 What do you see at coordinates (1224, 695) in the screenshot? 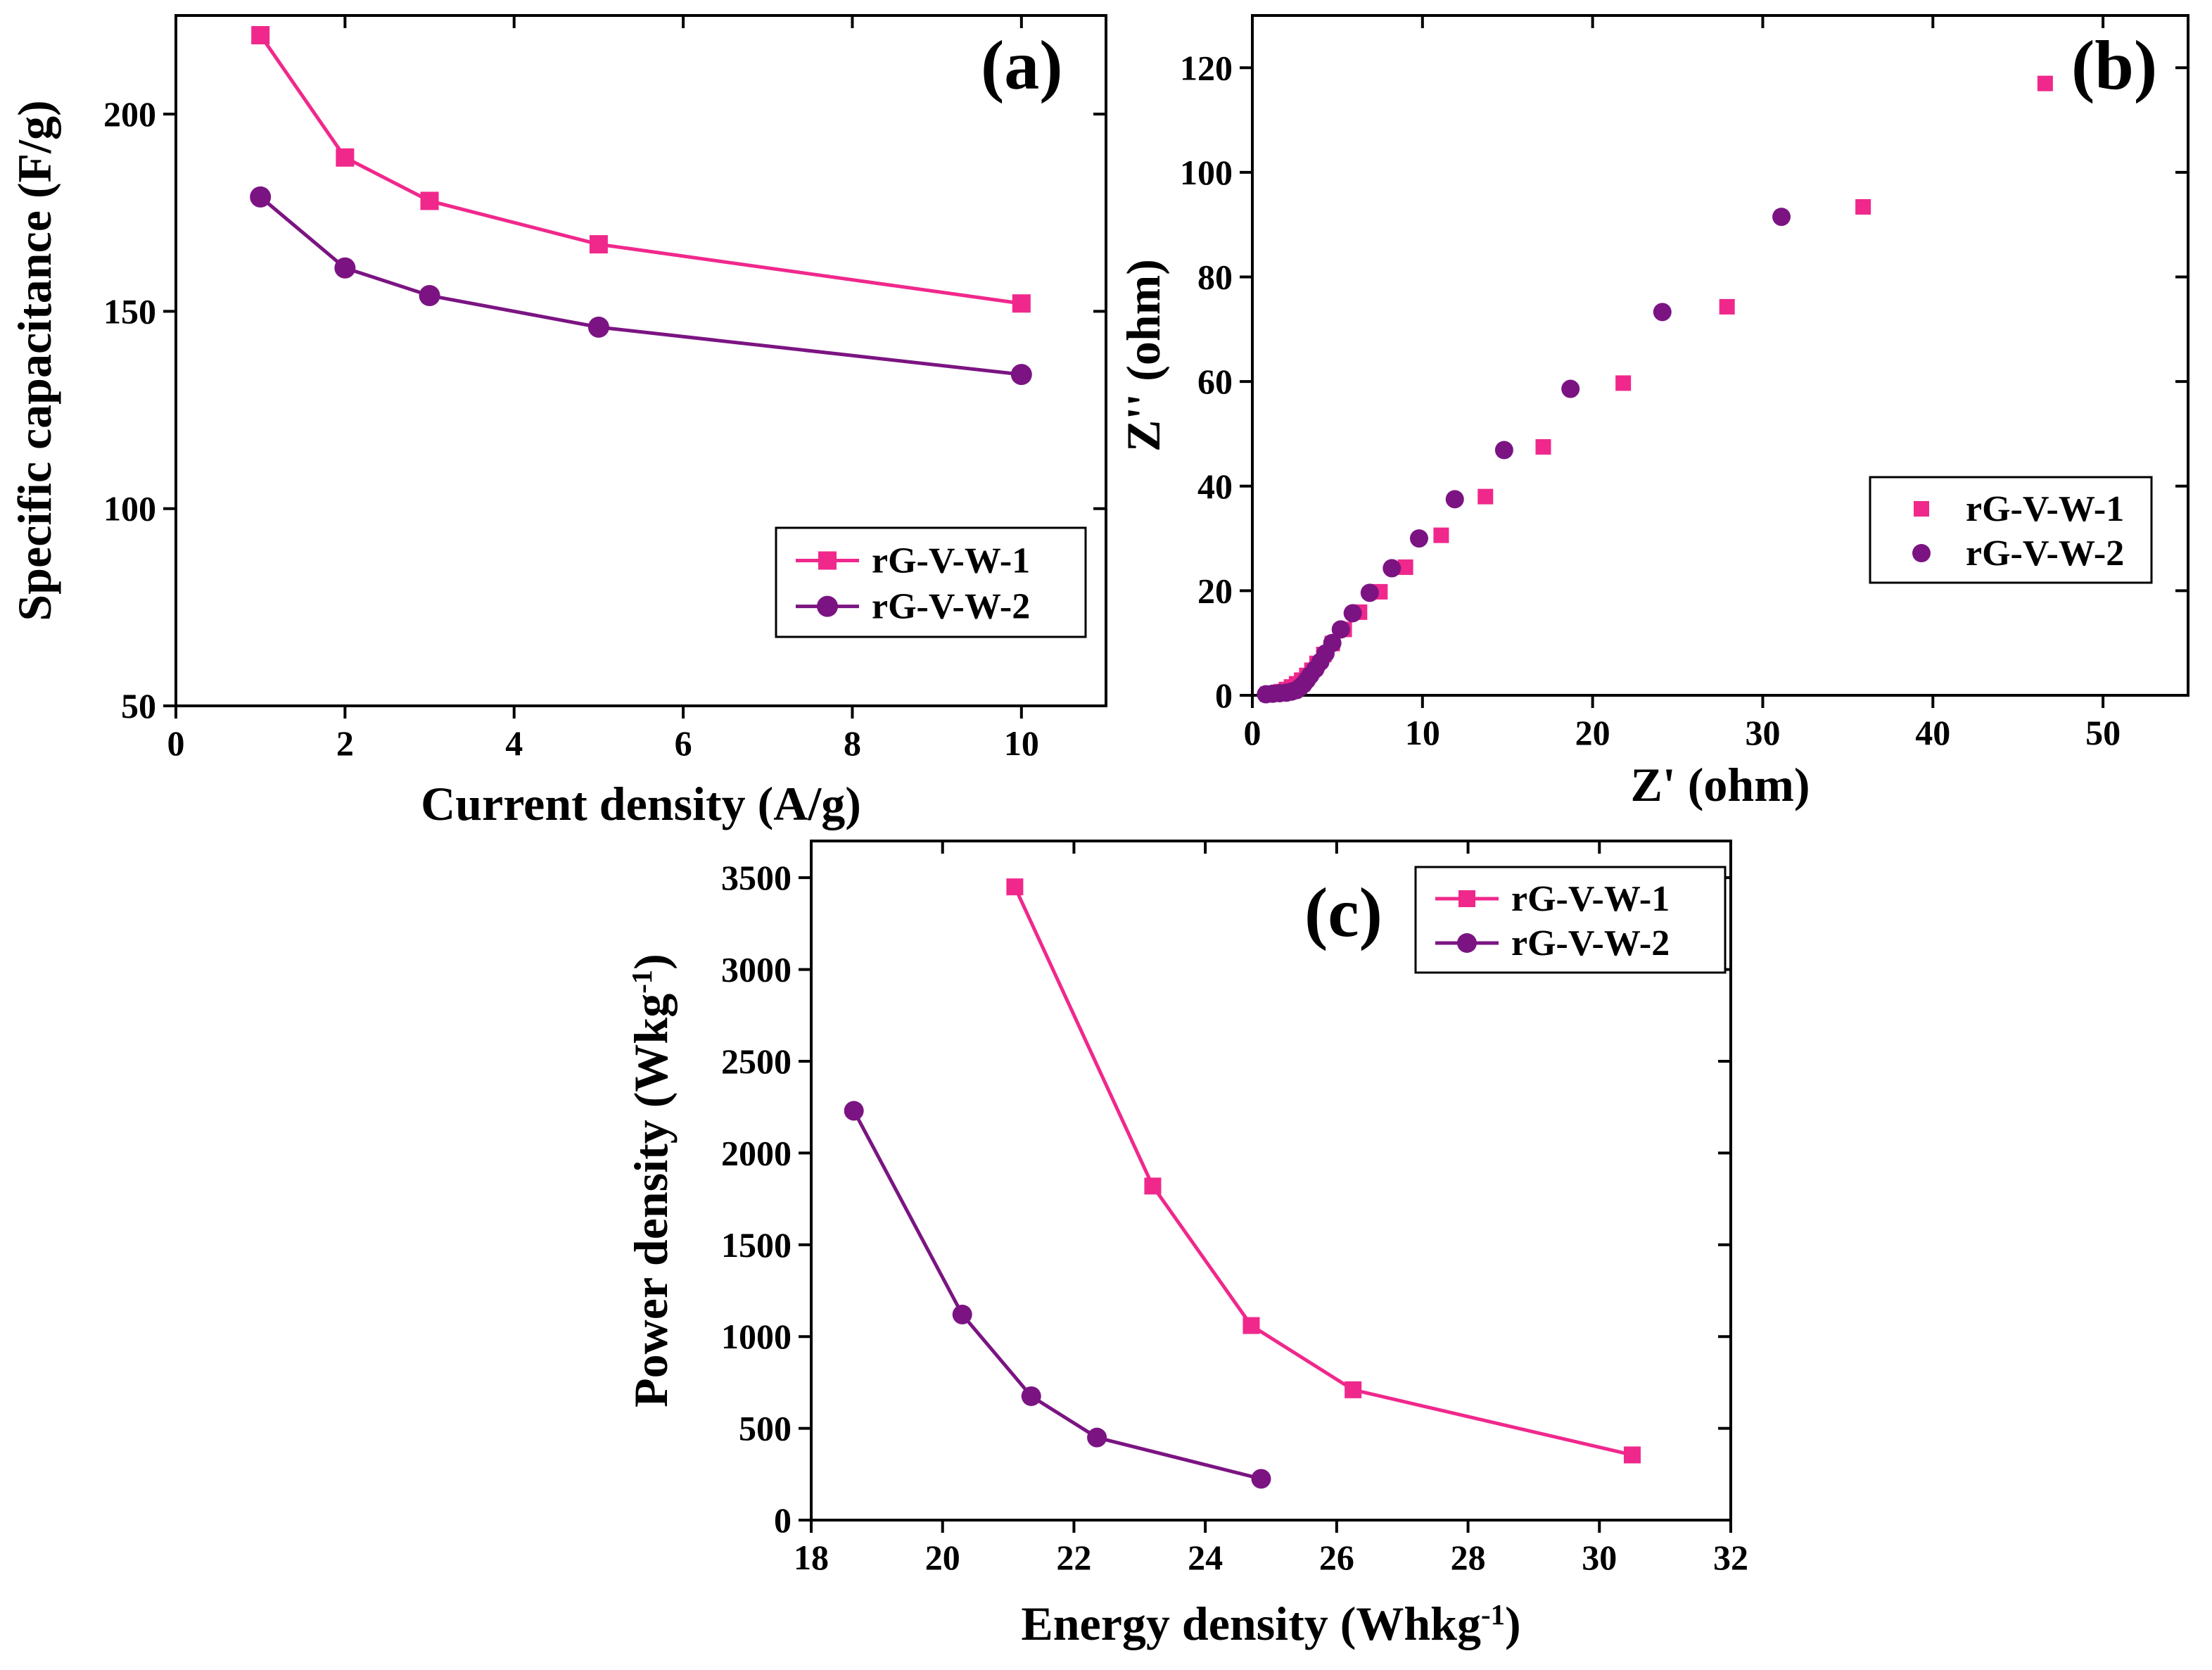
I see `y-tick-label-b: 0` at bounding box center [1224, 695].